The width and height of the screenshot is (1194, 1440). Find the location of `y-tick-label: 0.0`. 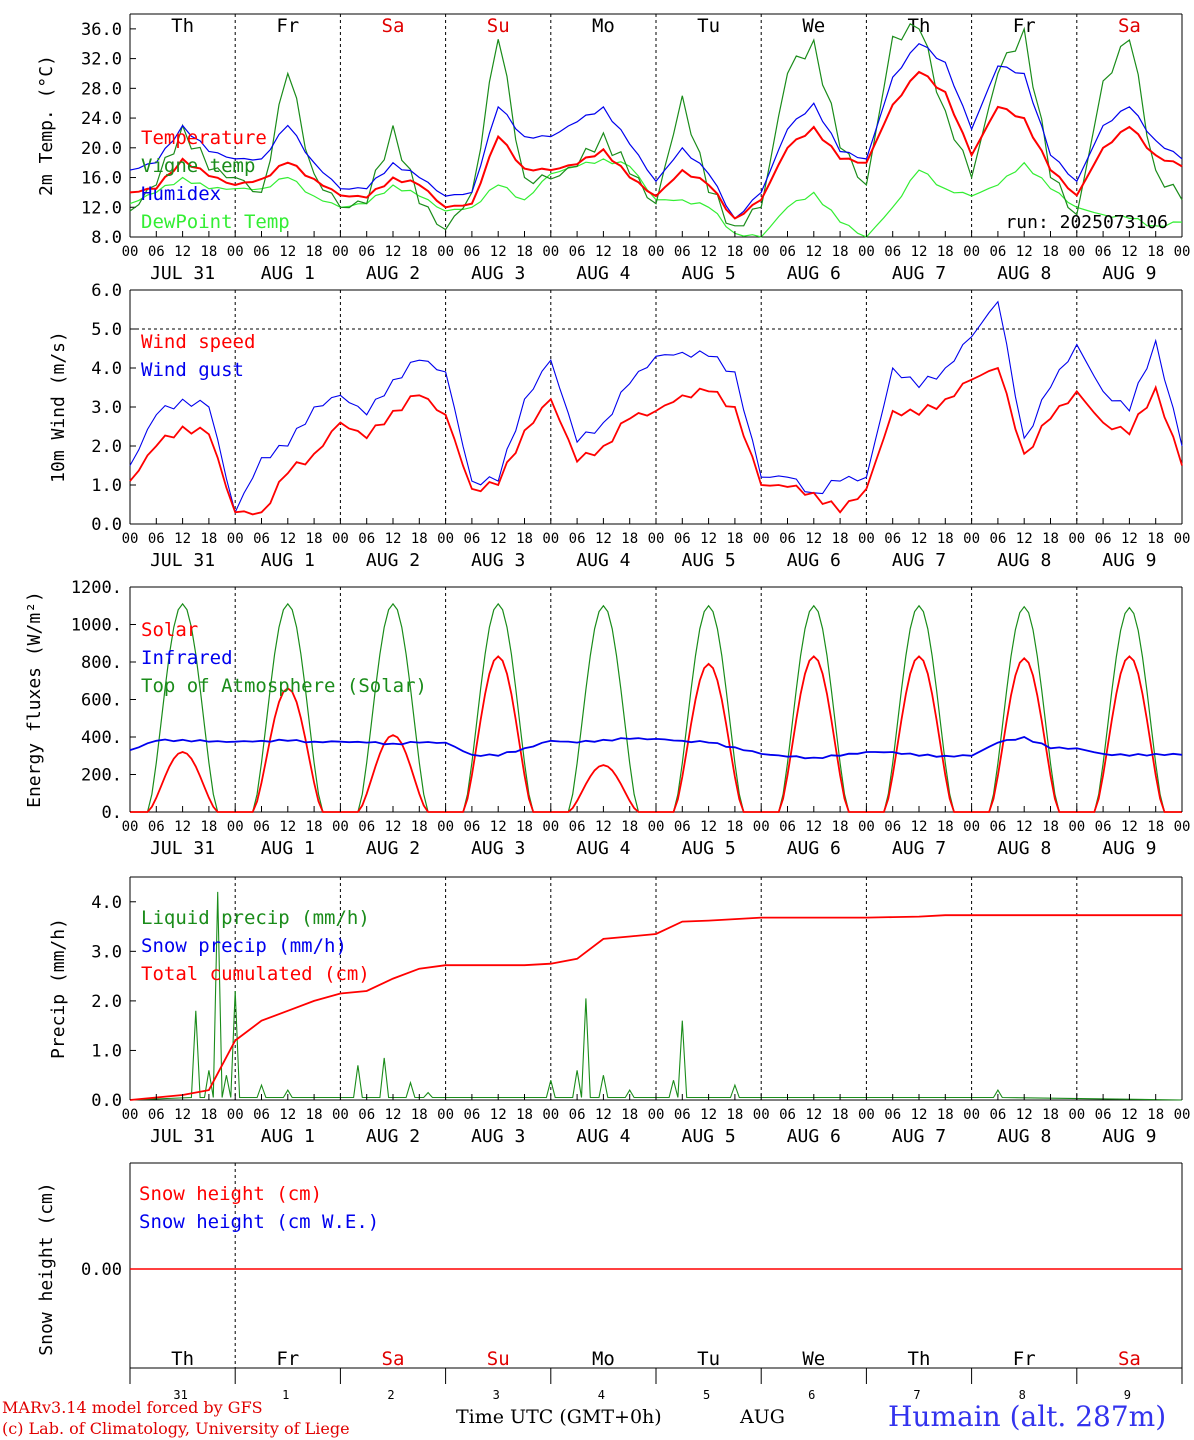

y-tick-label: 0.0 is located at coordinates (106, 525).